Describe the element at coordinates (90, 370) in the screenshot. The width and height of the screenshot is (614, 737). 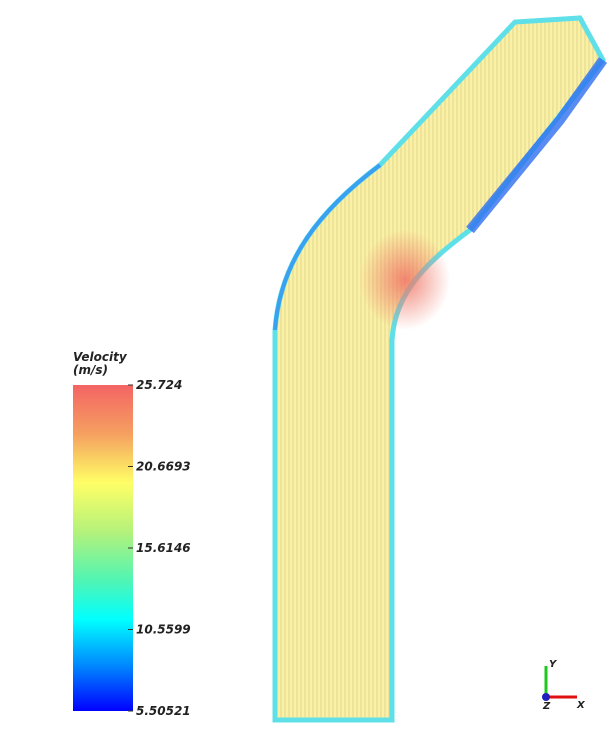
I see `colorbar-title: (m/s)` at that location.